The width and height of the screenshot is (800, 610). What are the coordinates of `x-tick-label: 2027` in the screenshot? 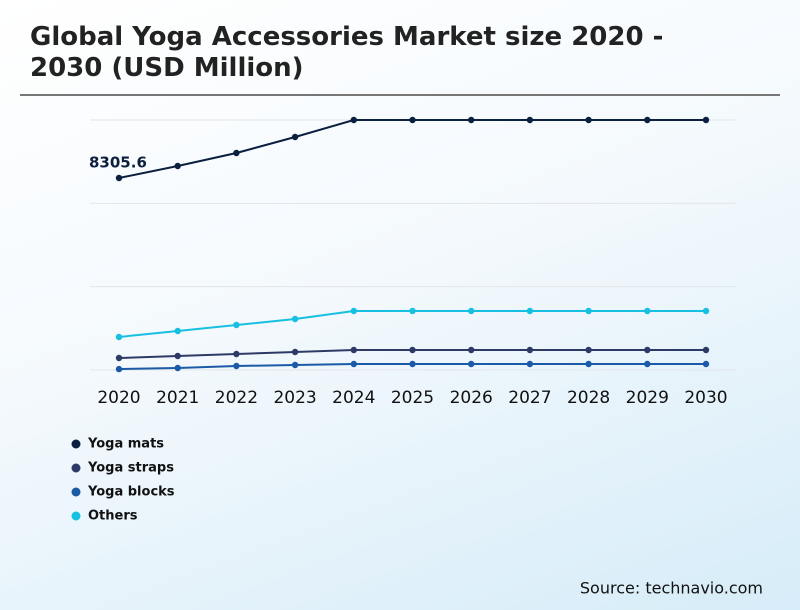 It's located at (529, 398).